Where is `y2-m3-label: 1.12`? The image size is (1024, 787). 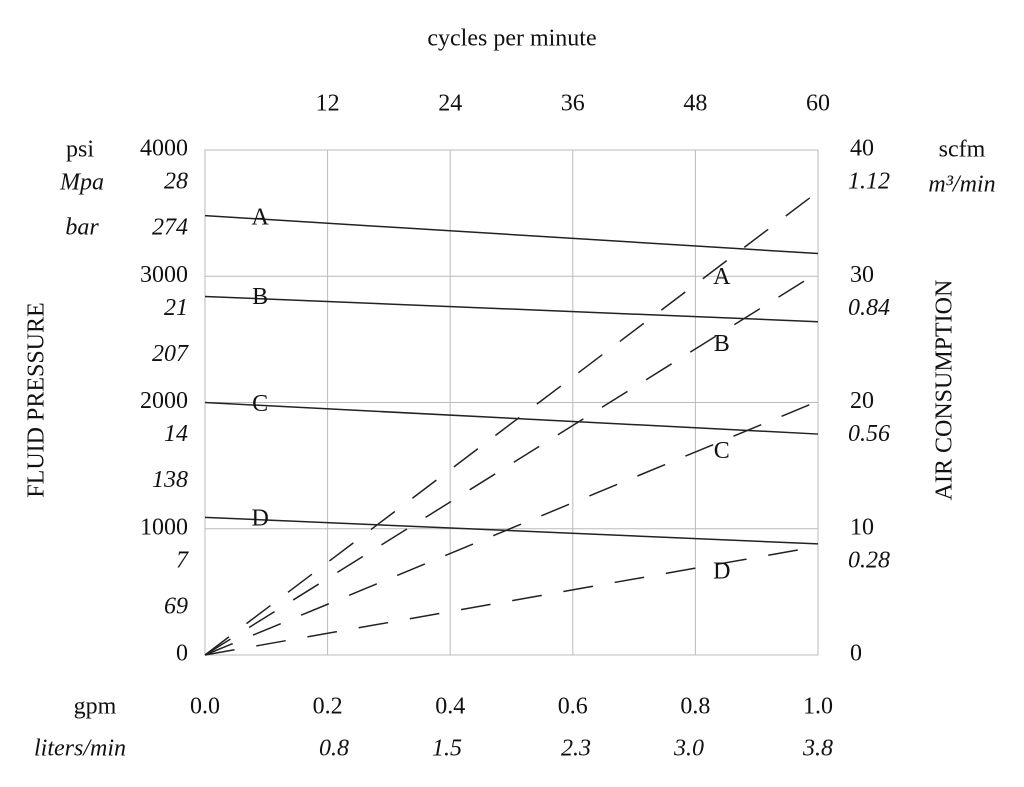 y2-m3-label: 1.12 is located at coordinates (869, 182).